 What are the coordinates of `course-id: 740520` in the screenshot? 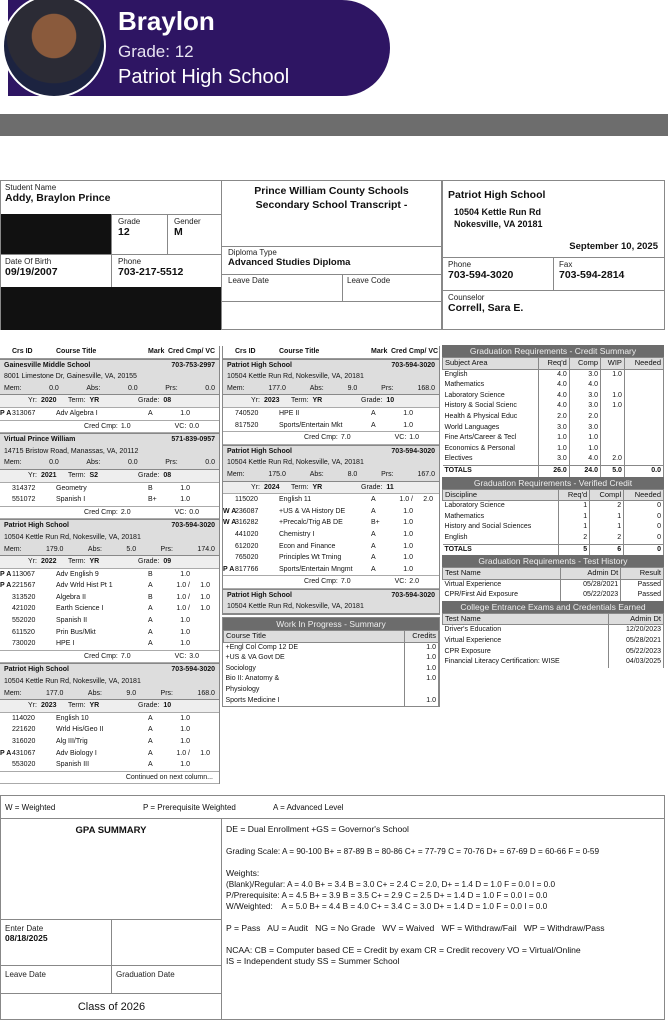 It's located at (247, 413).